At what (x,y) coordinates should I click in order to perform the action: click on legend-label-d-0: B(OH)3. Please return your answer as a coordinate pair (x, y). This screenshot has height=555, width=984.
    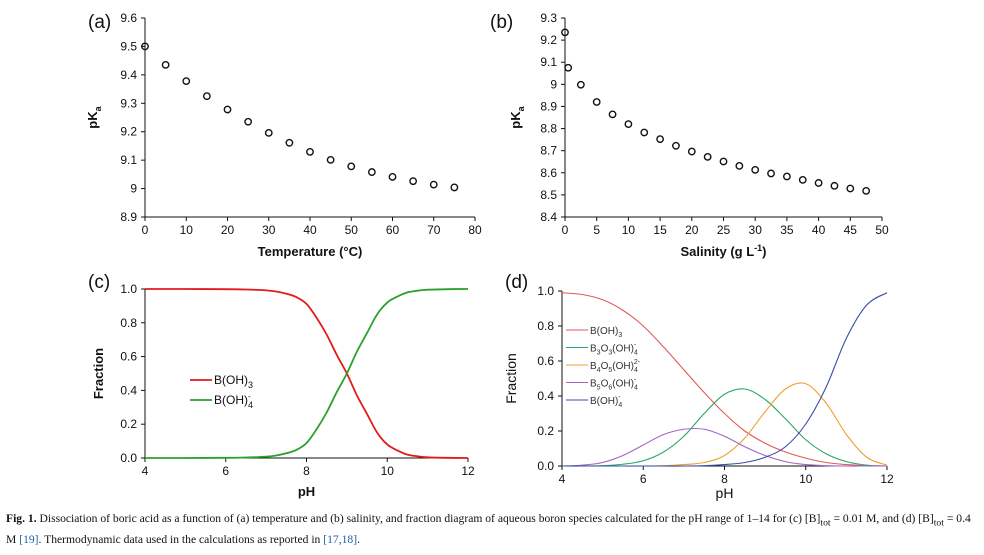
    Looking at the image, I should click on (606, 332).